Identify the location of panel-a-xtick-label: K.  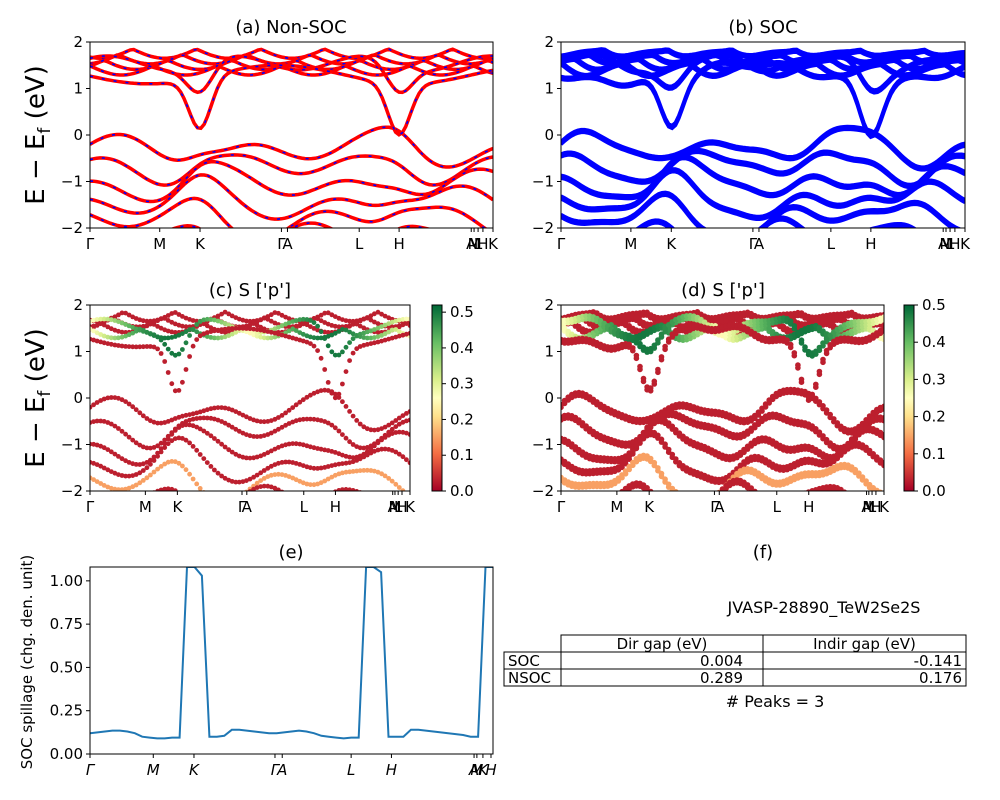
(493, 244).